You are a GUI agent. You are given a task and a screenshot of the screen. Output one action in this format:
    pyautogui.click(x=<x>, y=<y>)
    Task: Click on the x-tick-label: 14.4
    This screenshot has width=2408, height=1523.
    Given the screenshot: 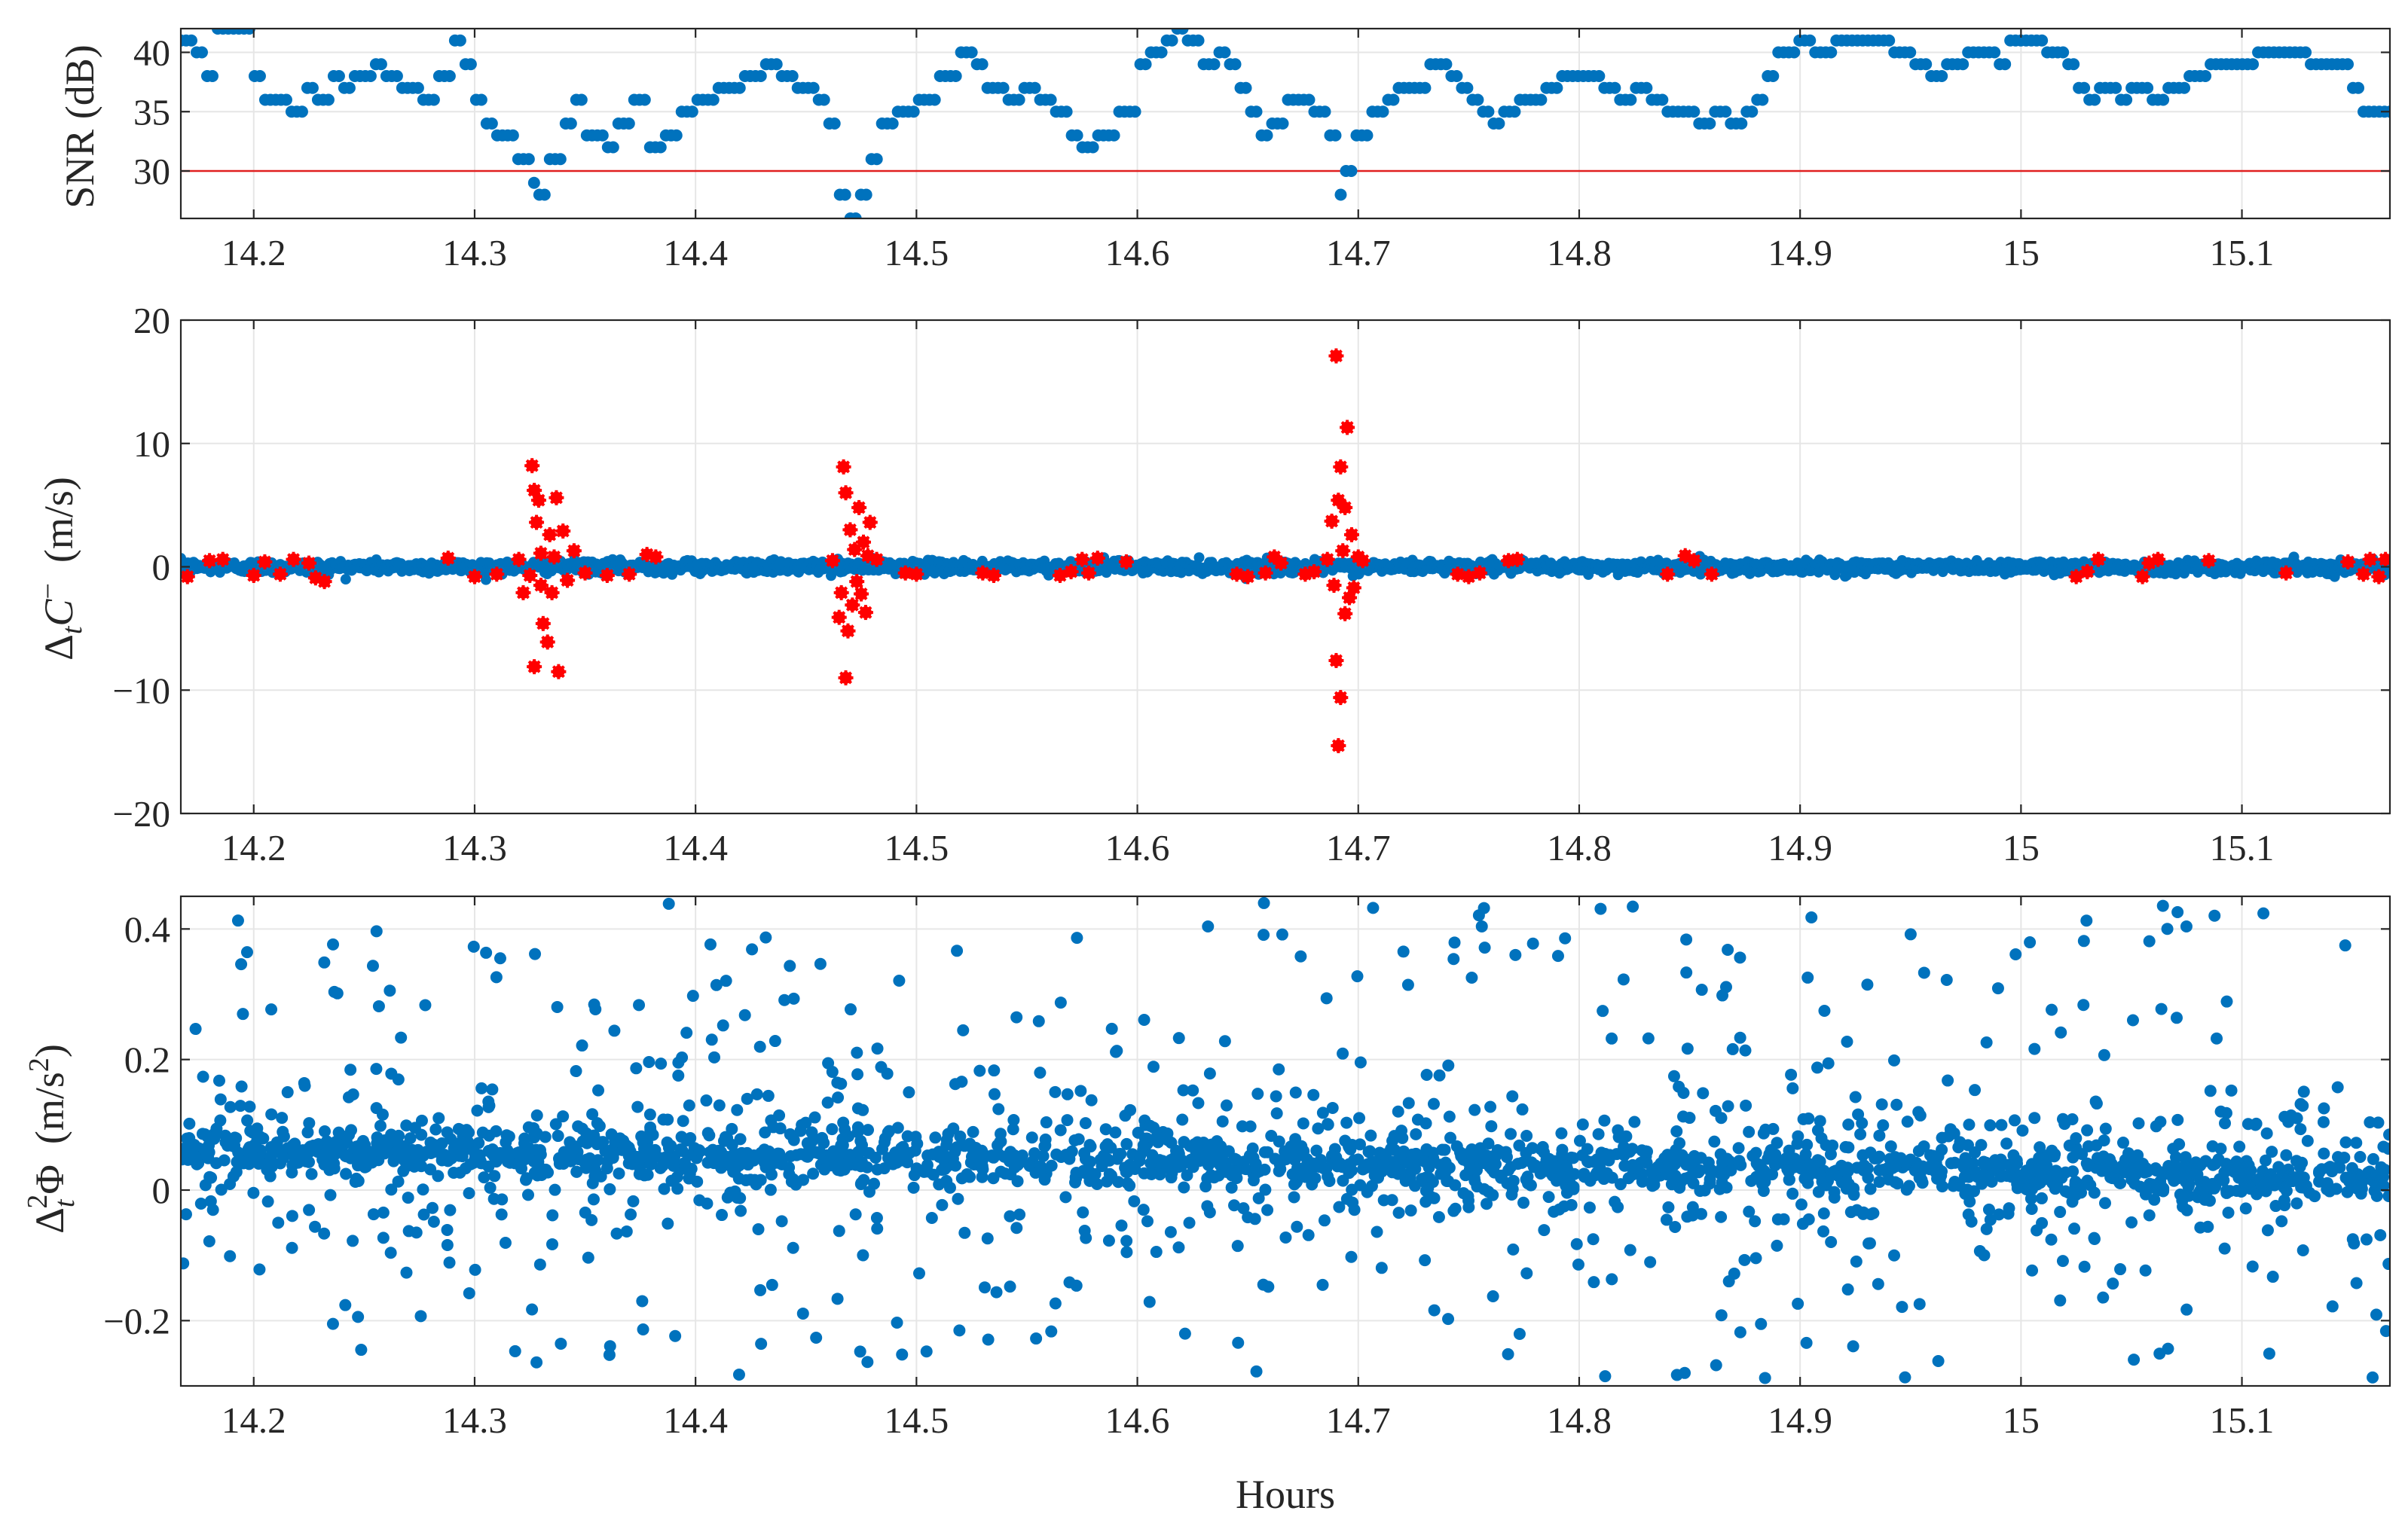 What is the action you would take?
    pyautogui.click(x=695, y=847)
    